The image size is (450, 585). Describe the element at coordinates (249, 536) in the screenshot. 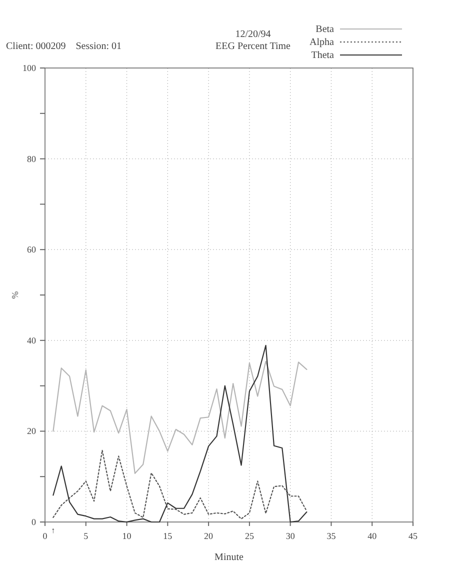

I see `x-tick-label: 25` at that location.